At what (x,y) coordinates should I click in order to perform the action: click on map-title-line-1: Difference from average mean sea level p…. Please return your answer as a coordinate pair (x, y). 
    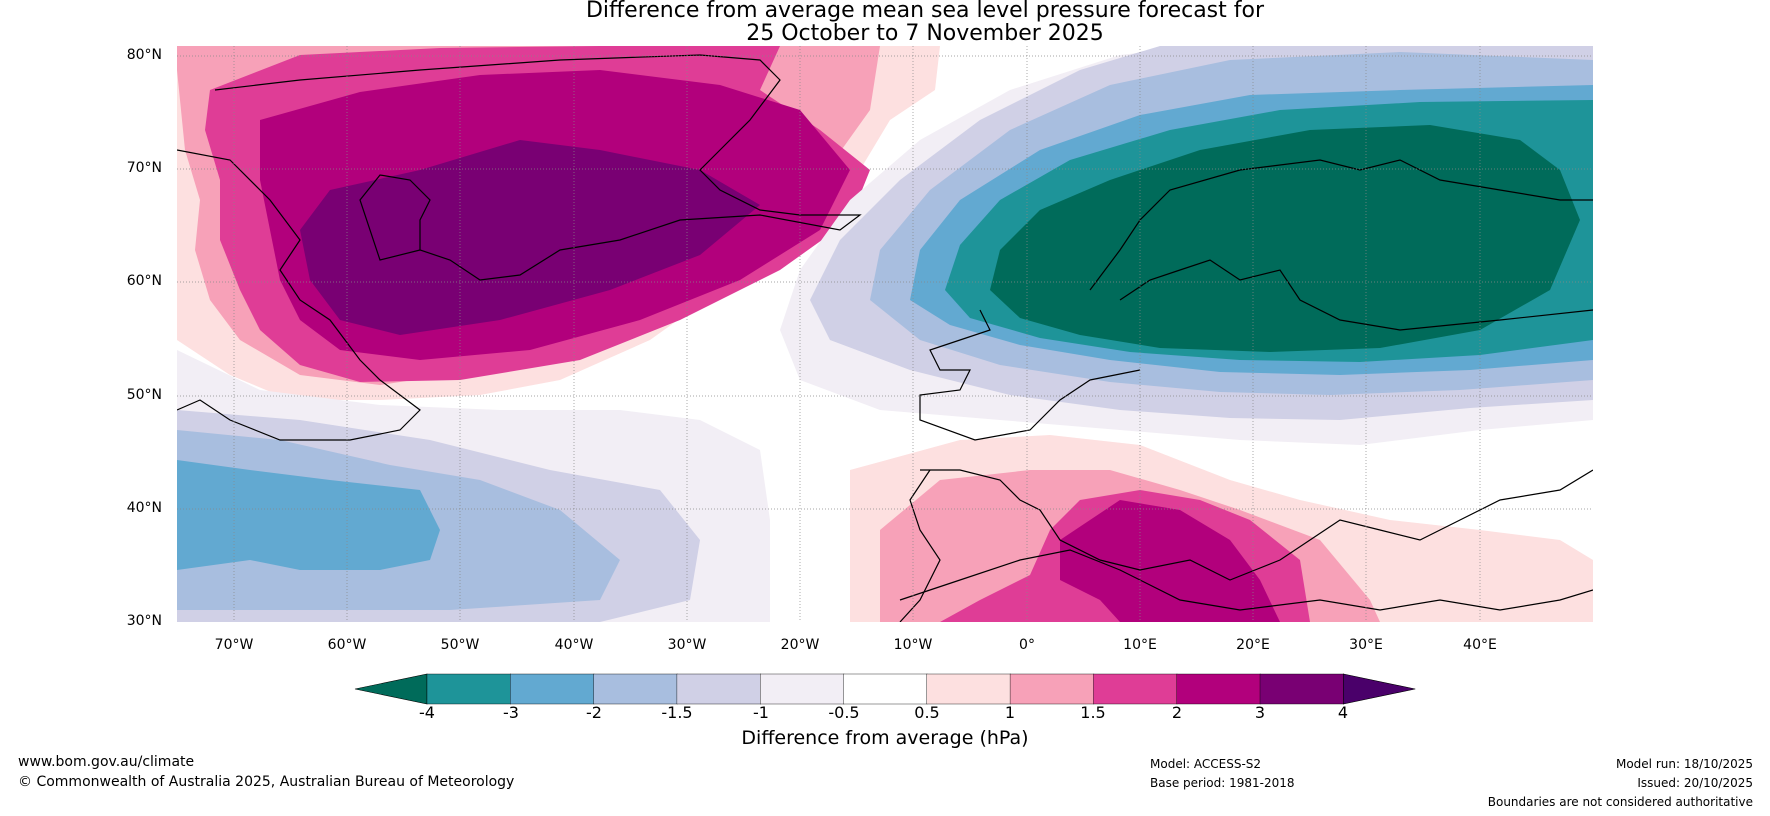
    Looking at the image, I should click on (925, 11).